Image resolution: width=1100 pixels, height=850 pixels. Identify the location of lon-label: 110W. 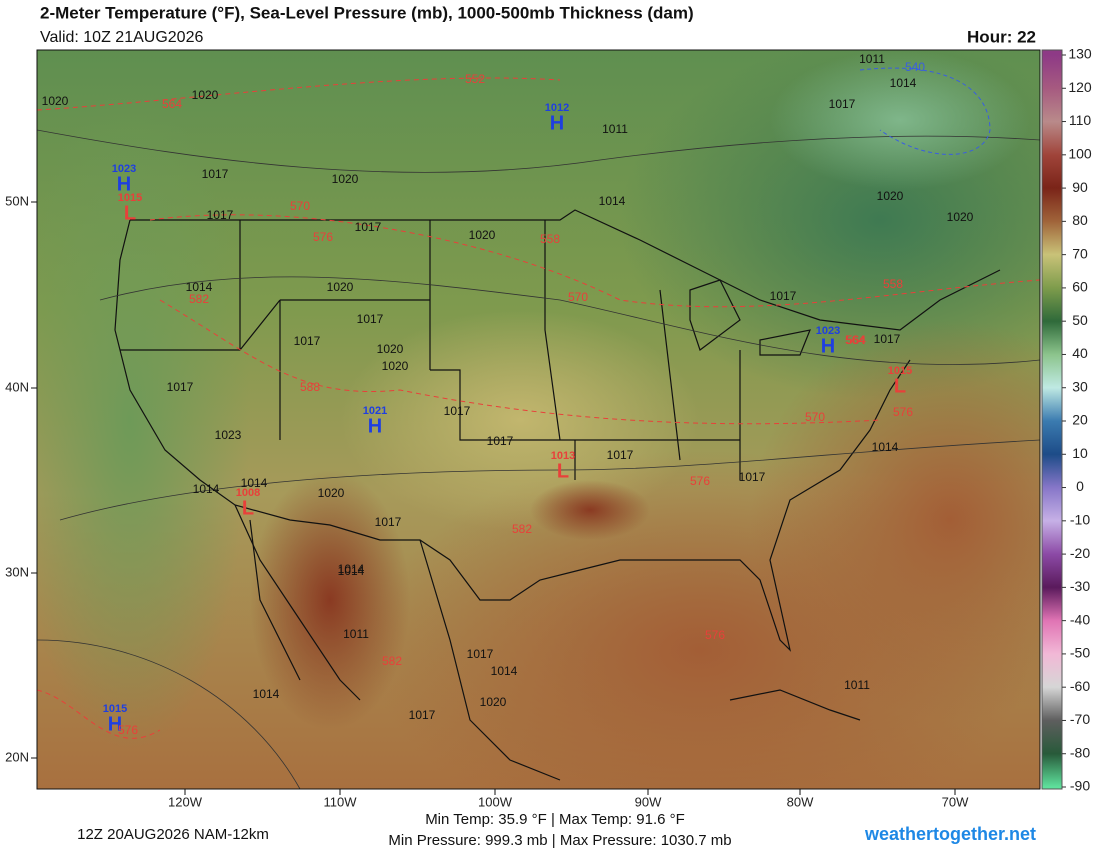
(341, 801).